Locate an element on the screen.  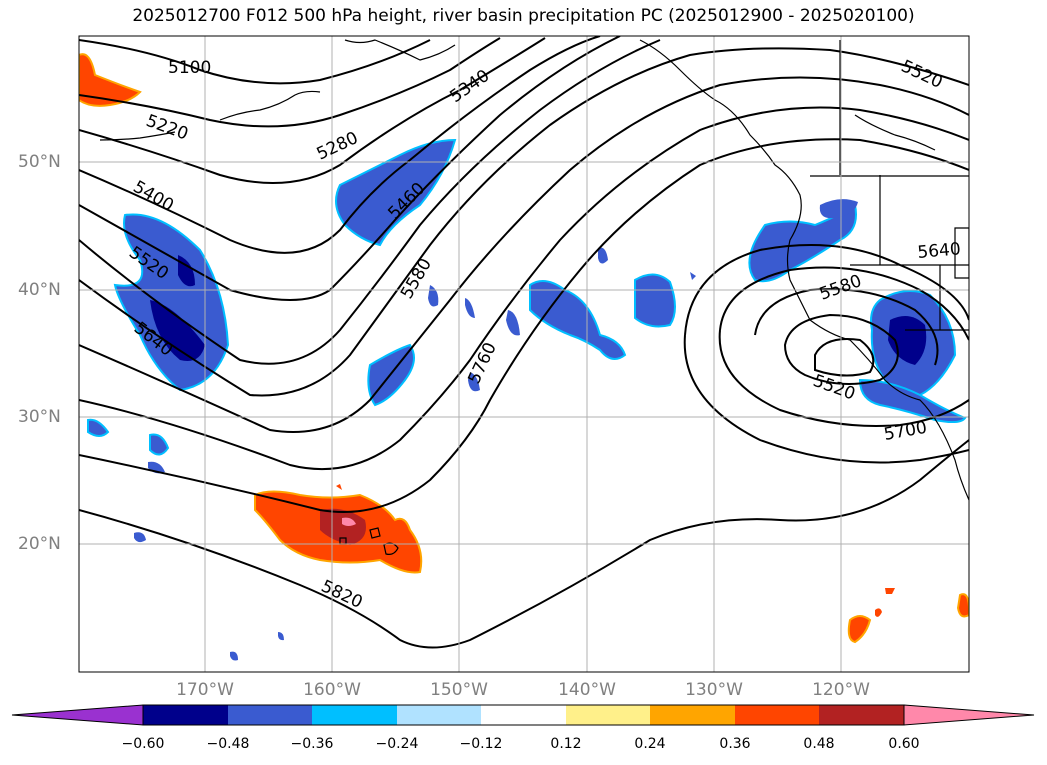
colorbar-tick-label: 0.48 is located at coordinates (819, 744).